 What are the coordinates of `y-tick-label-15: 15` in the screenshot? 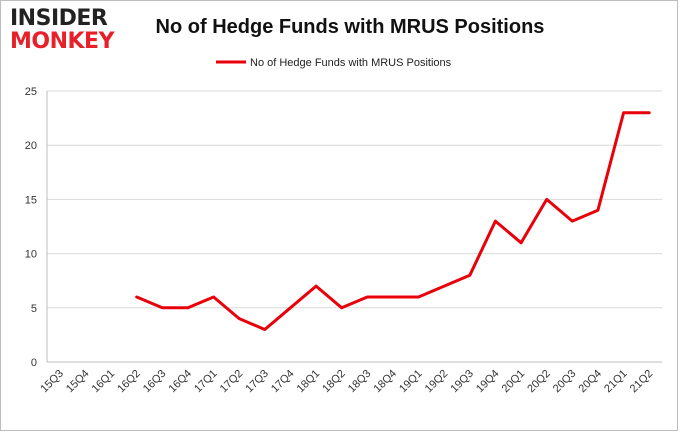 It's located at (31, 200).